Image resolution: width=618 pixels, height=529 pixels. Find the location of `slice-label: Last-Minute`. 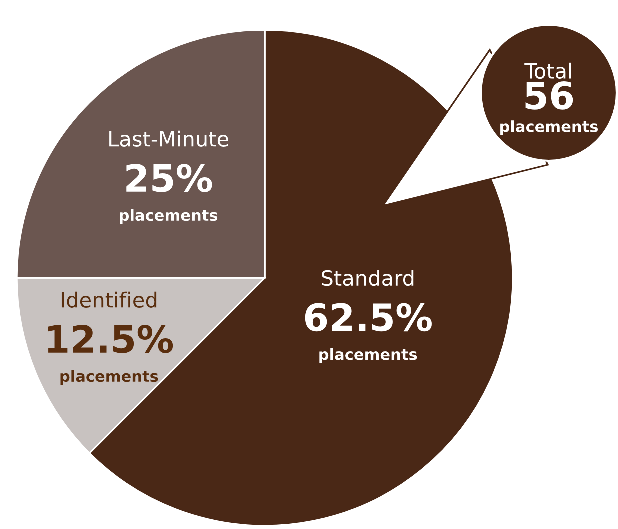

slice-label: Last-Minute is located at coordinates (169, 138).